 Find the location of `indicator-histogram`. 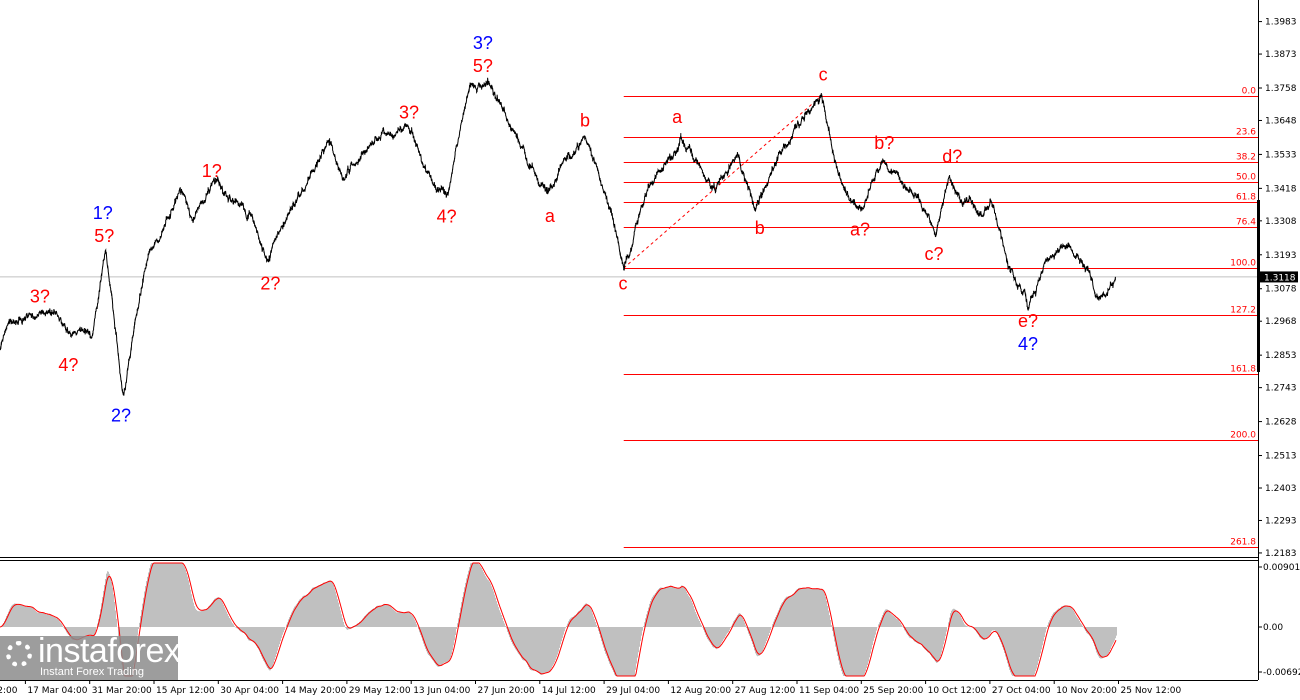

indicator-histogram is located at coordinates (559, 619).